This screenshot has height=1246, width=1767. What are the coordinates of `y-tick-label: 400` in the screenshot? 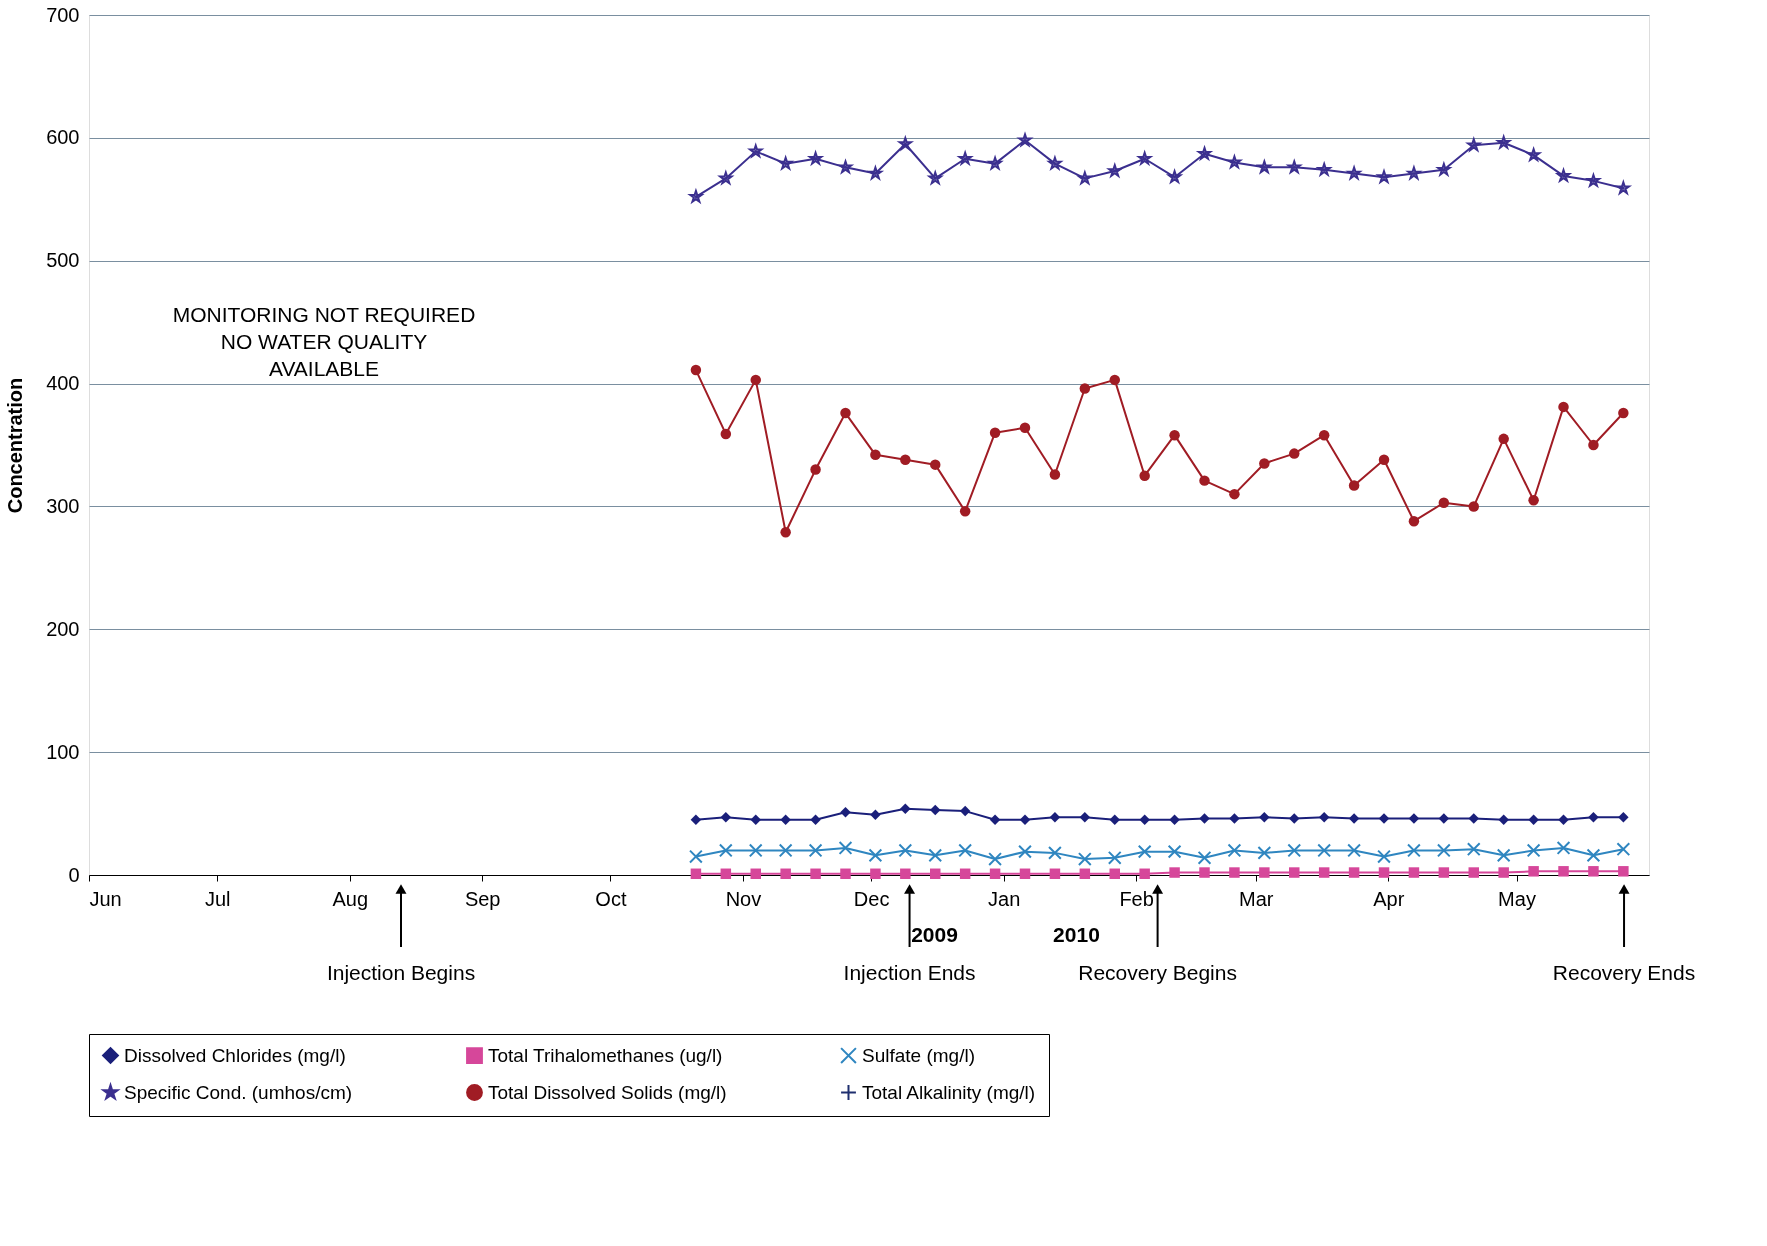 It's located at (63, 383).